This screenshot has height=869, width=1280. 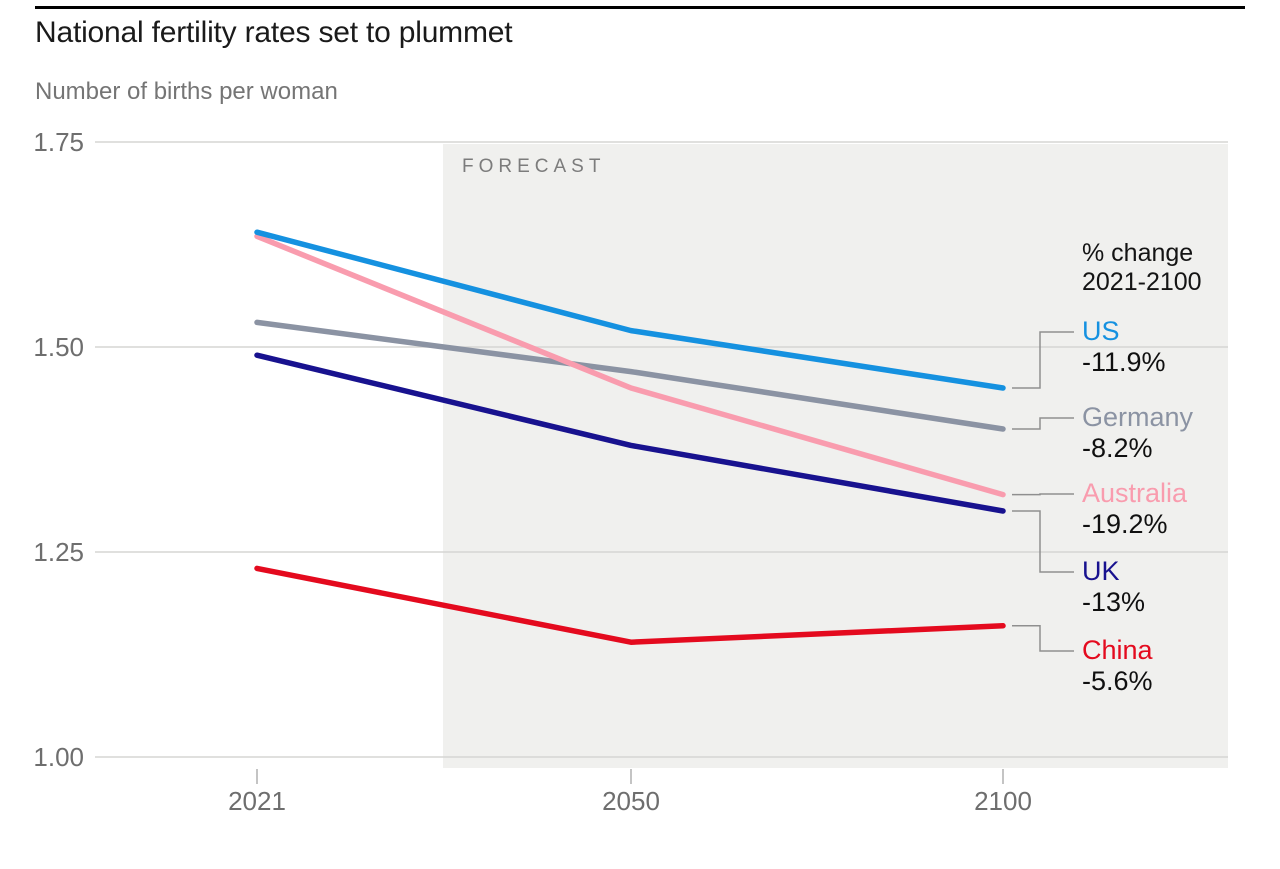 I want to click on series-pct-change-Australia: -19.2%, so click(x=1125, y=524).